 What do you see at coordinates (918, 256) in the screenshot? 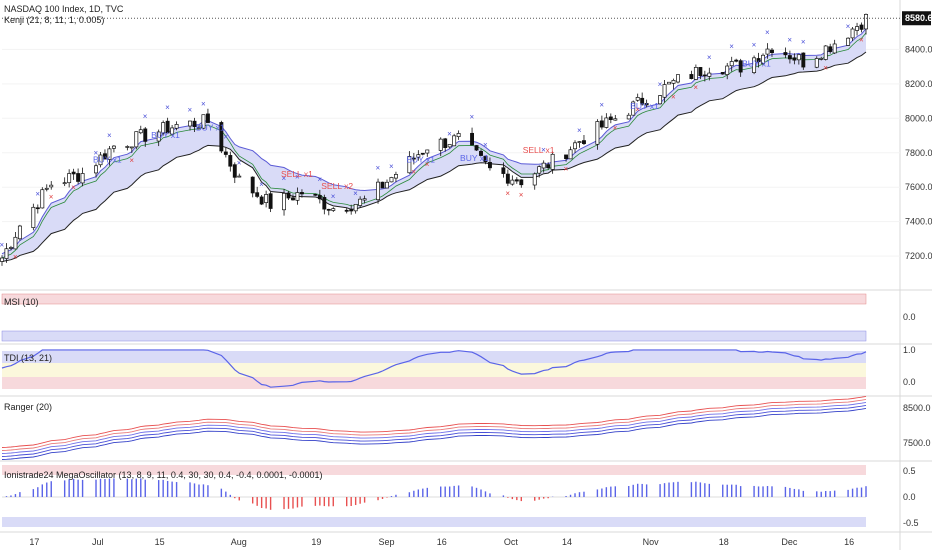
I see `y-tick-label: 7200.0` at bounding box center [918, 256].